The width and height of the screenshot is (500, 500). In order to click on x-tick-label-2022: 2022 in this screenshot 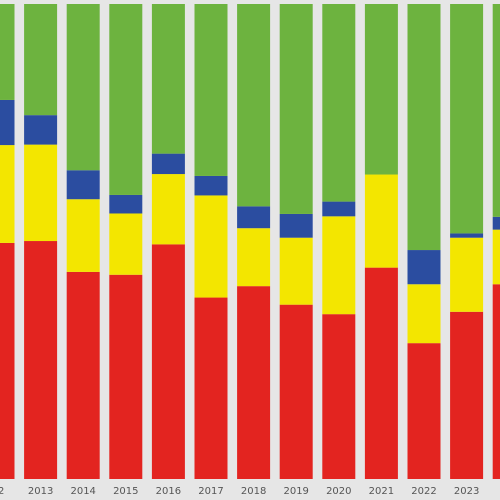, I will do `click(423, 491)`.